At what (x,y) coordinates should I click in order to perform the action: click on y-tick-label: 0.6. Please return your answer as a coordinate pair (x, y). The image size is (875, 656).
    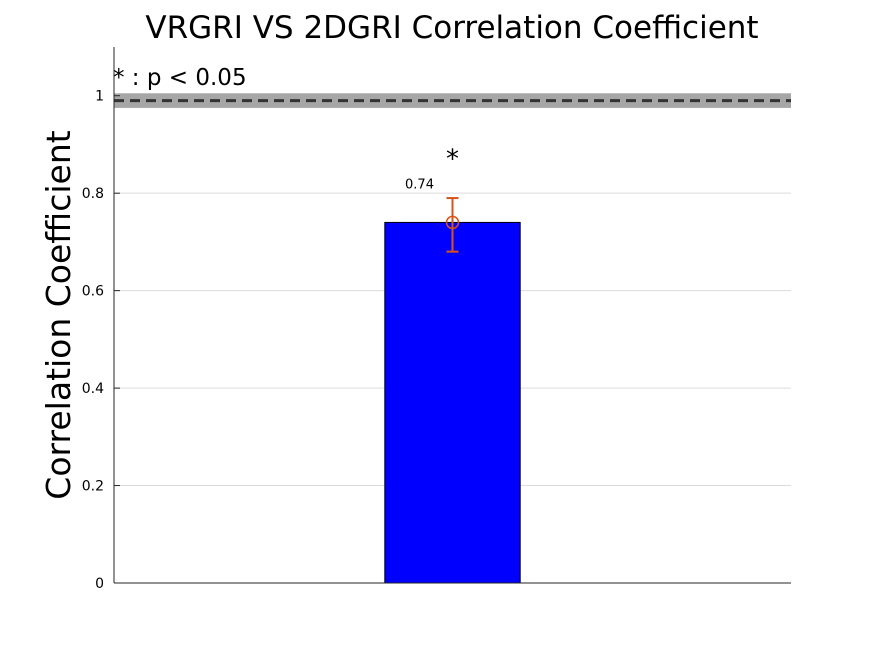
    Looking at the image, I should click on (93, 292).